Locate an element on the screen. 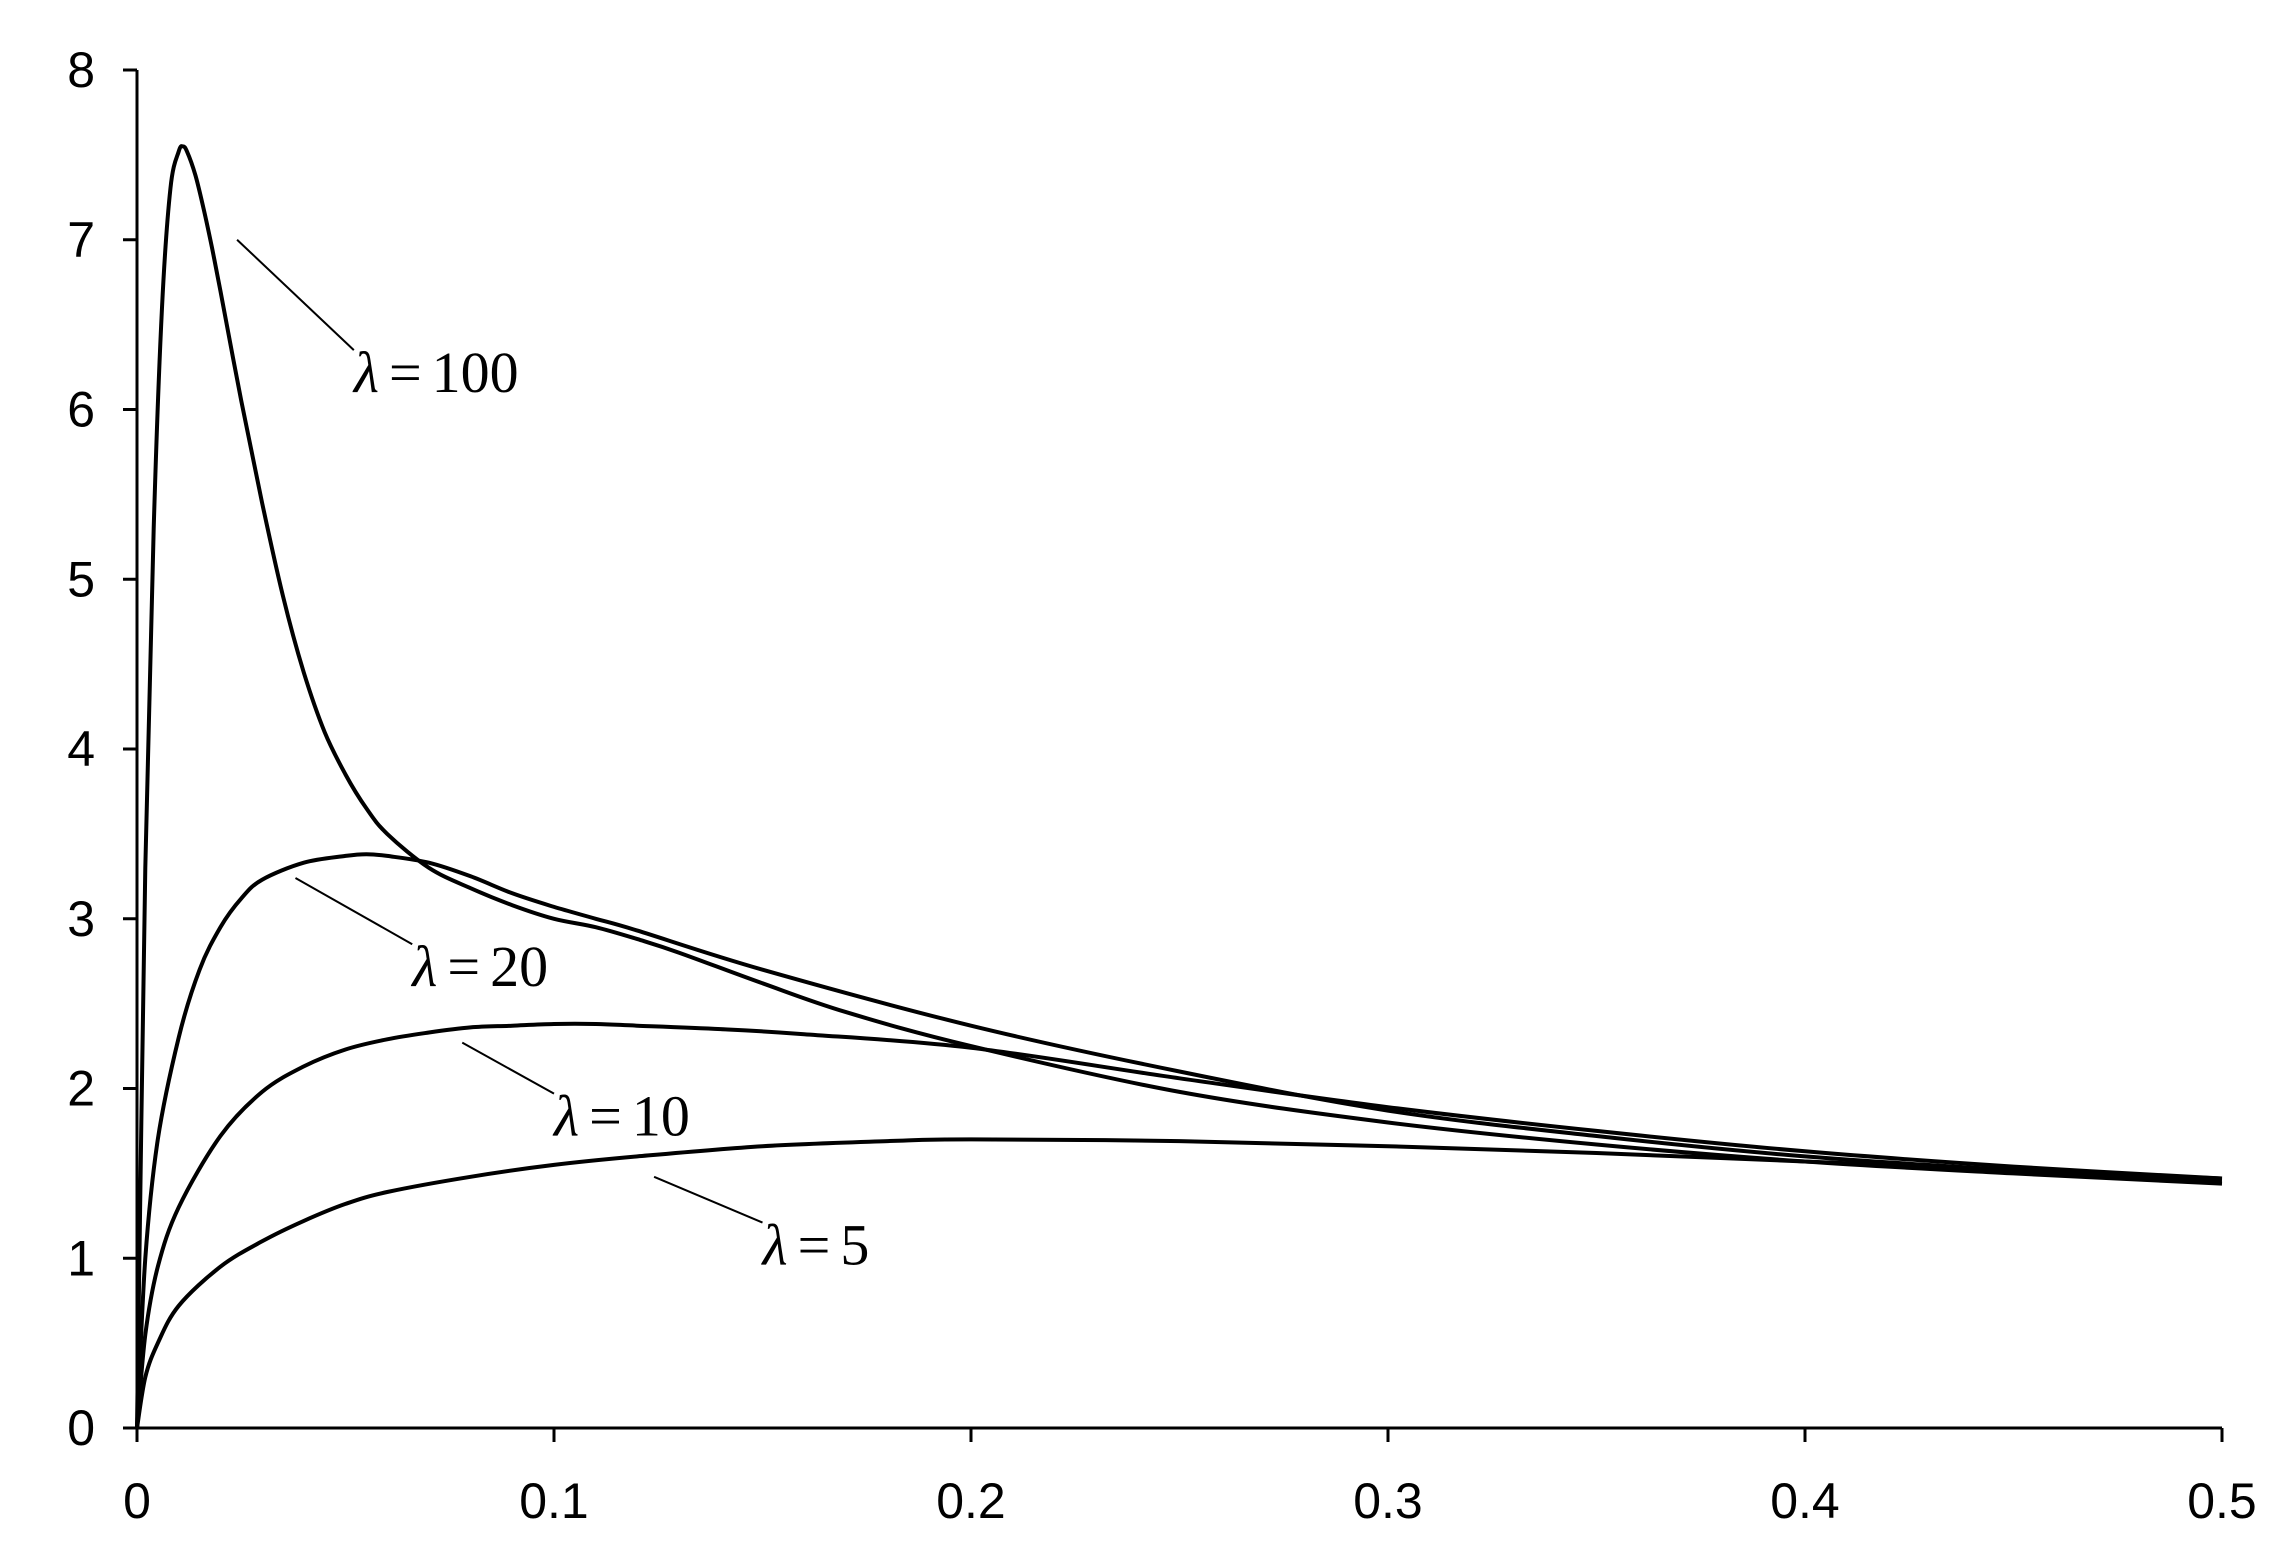  x-tick-label: 0.4 is located at coordinates (1805, 1501).